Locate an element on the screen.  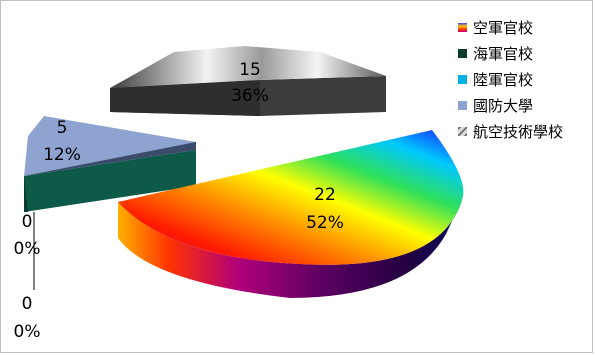
slice-national-defense-university is located at coordinates (110, 164).